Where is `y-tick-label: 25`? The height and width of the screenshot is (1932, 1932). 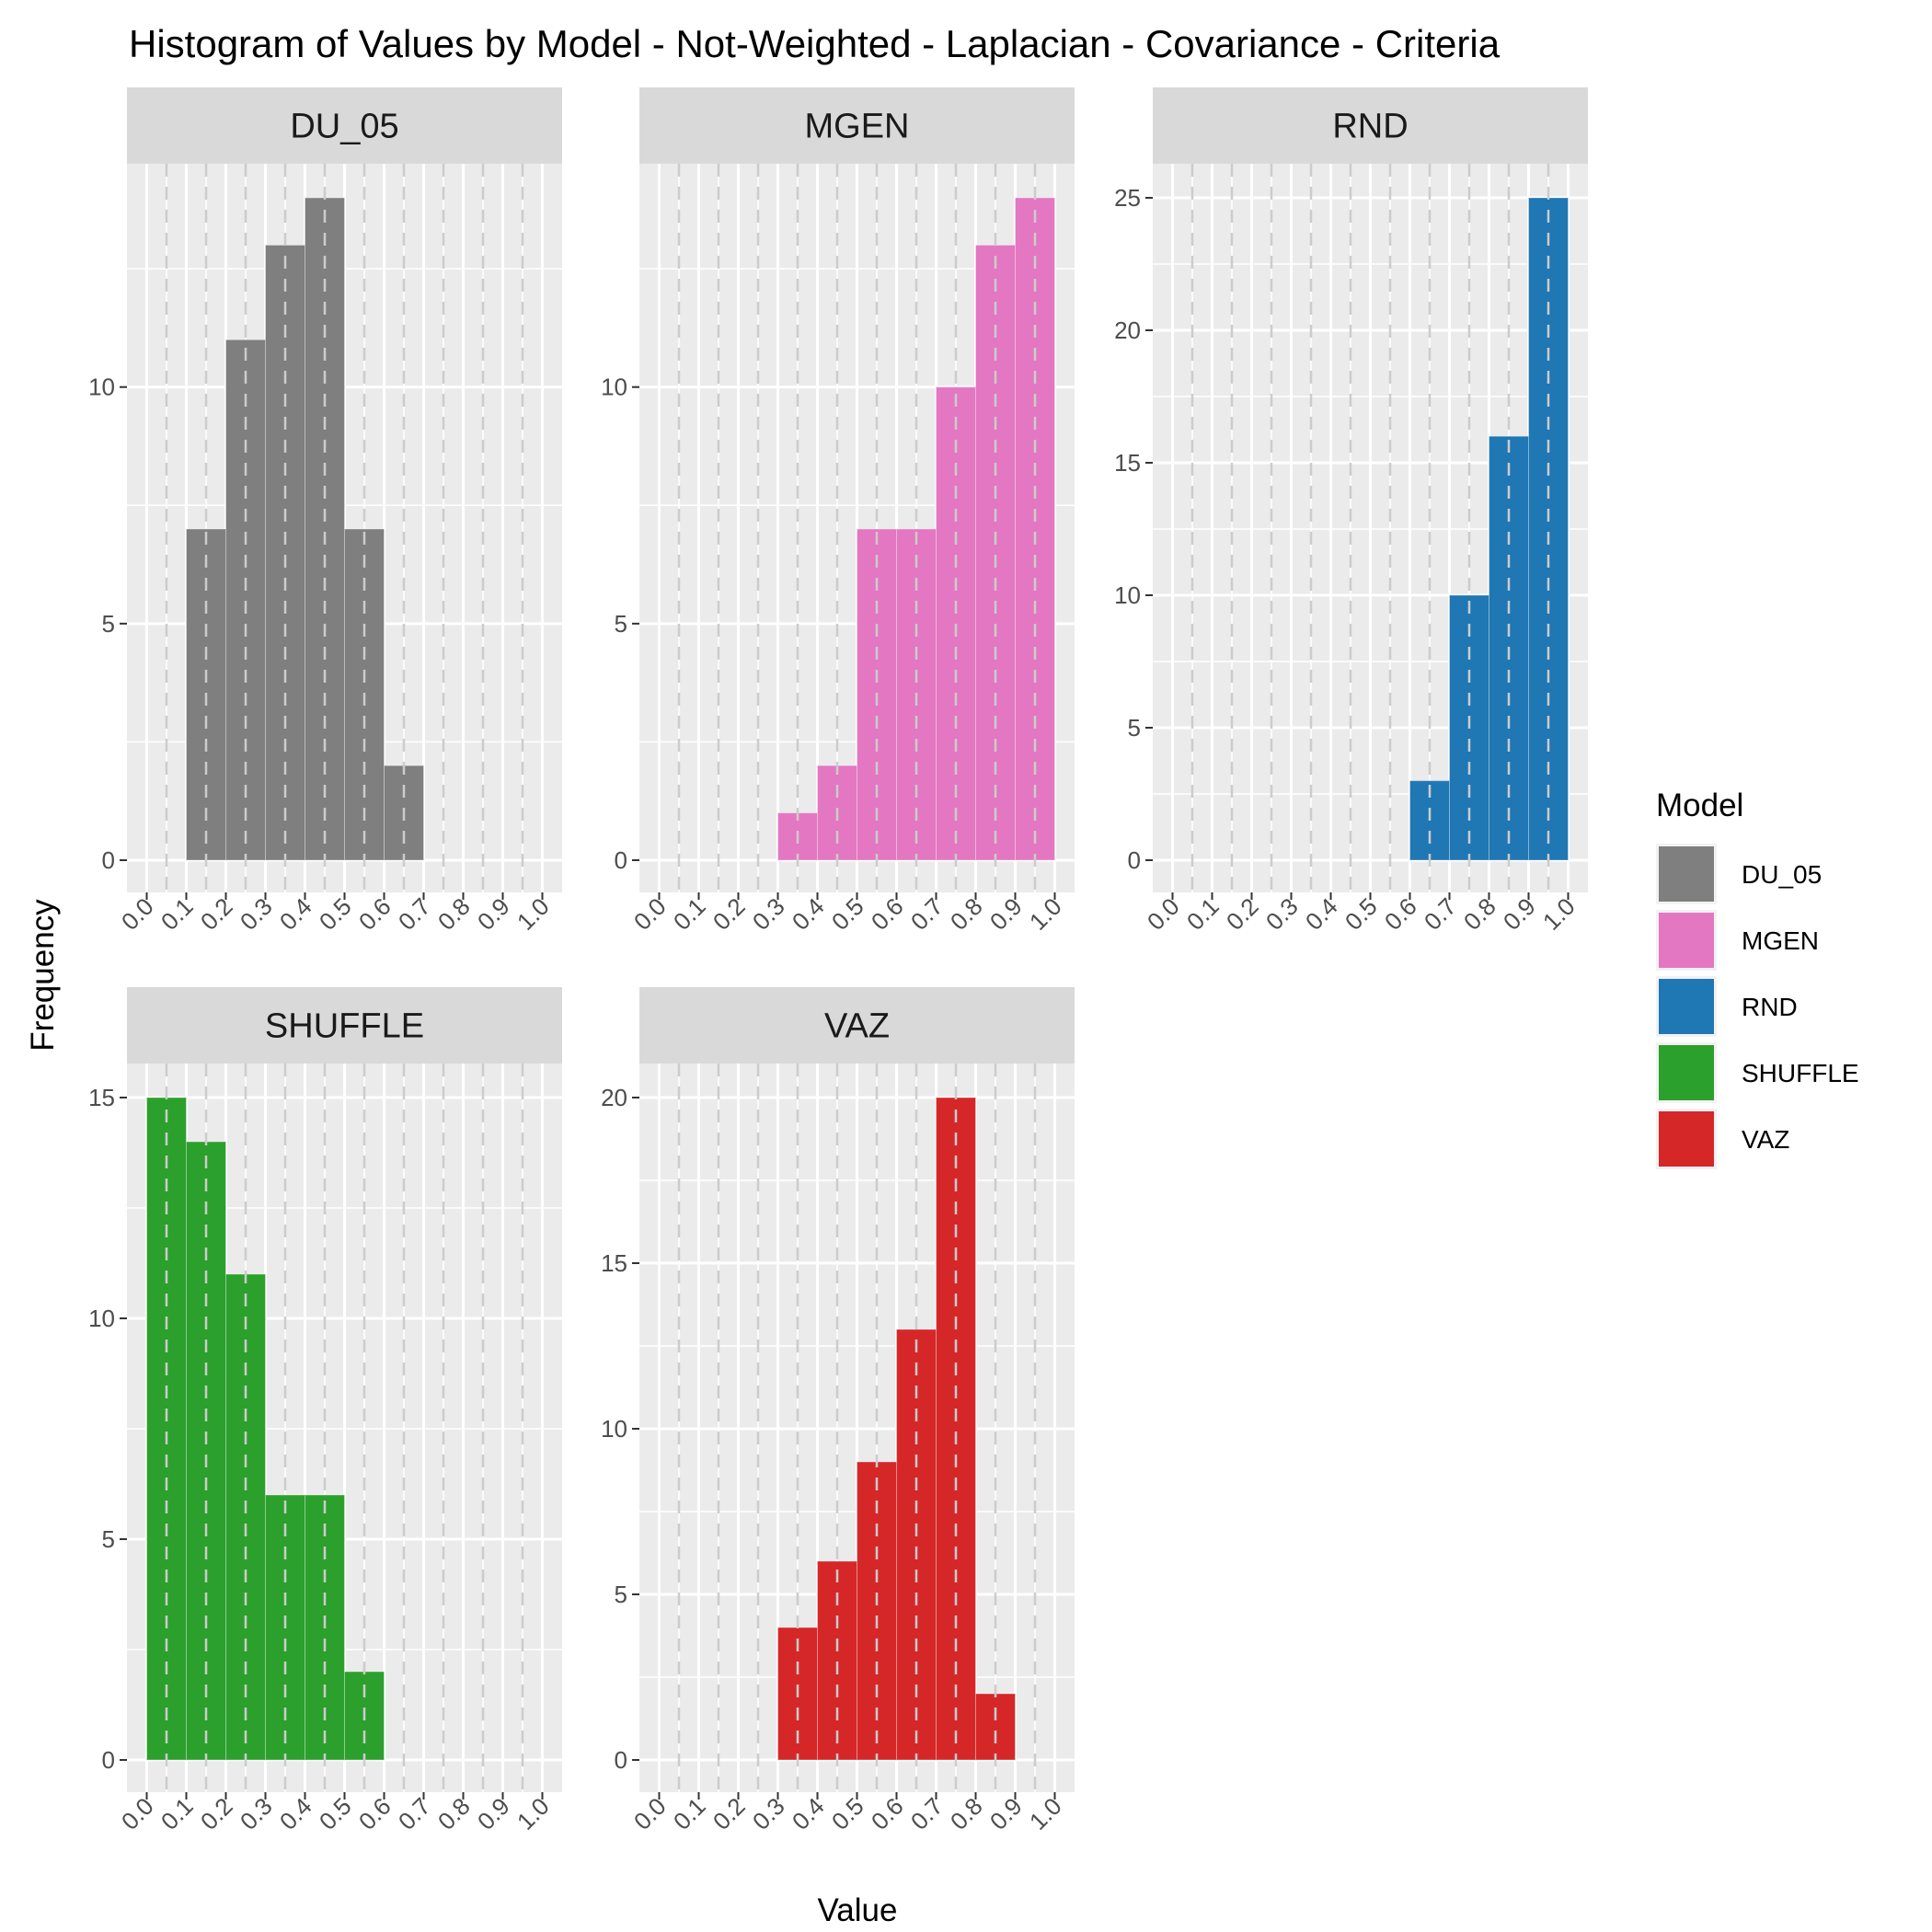 y-tick-label: 25 is located at coordinates (1127, 198).